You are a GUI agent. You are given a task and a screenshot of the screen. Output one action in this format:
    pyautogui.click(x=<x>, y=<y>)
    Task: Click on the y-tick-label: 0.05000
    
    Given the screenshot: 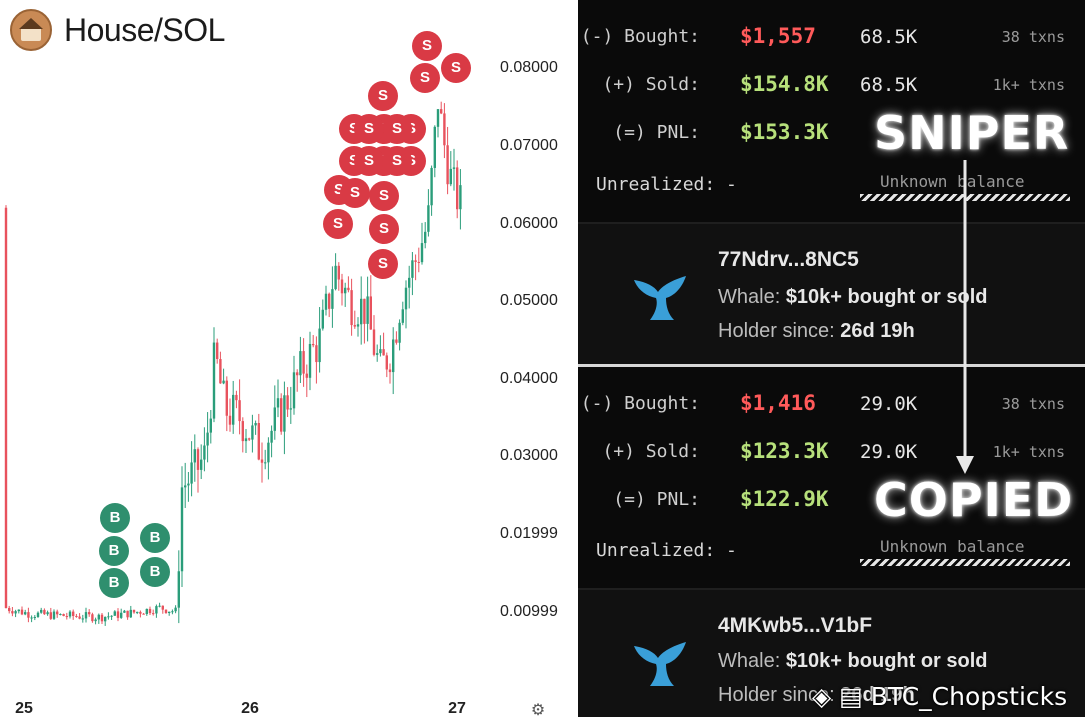 What is the action you would take?
    pyautogui.click(x=529, y=300)
    